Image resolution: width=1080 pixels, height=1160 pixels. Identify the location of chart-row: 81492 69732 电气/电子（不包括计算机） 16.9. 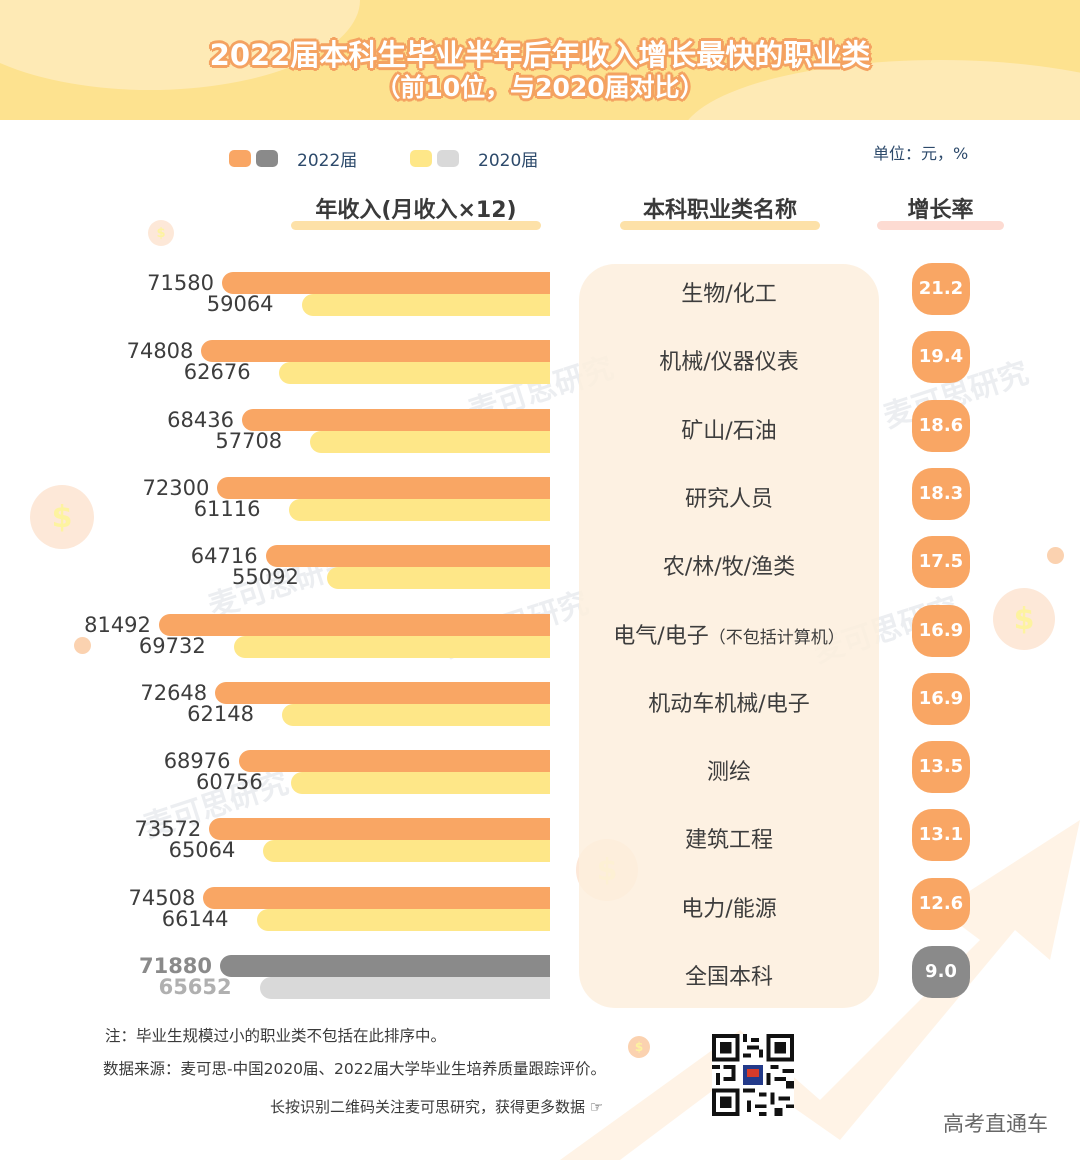
(540, 632).